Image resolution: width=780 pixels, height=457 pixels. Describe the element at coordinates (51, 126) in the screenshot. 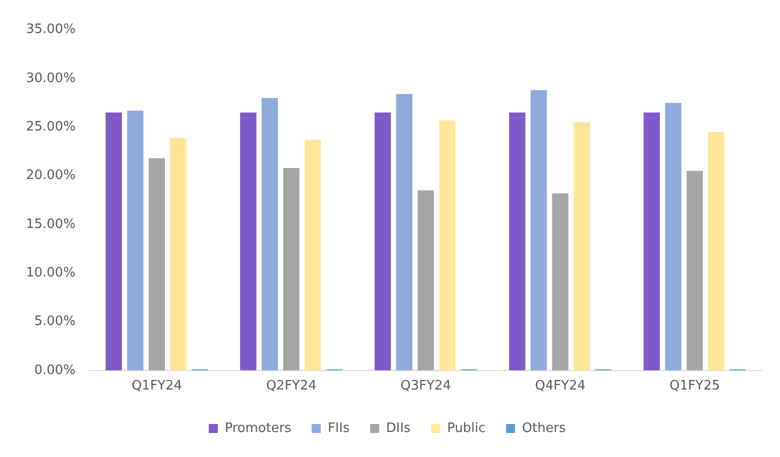

I see `y-tick-label: 25.00%` at that location.